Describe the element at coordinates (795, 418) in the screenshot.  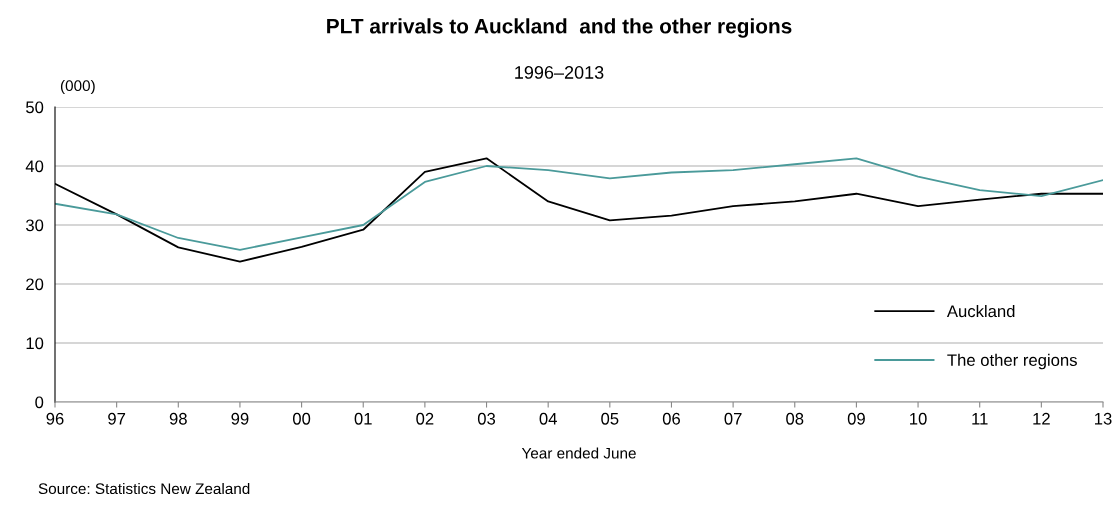
I see `x-tick-label: 08` at that location.